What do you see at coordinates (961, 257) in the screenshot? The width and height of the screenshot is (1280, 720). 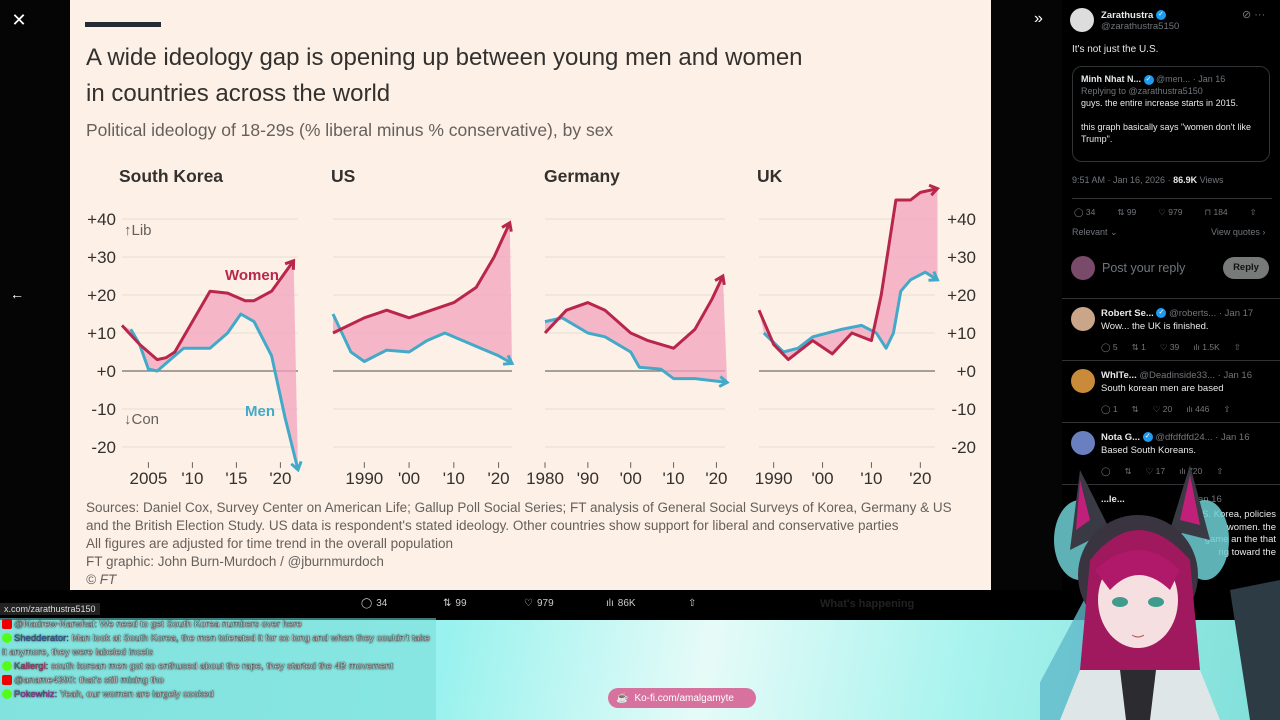 I see `y-tick-label-right: +30` at bounding box center [961, 257].